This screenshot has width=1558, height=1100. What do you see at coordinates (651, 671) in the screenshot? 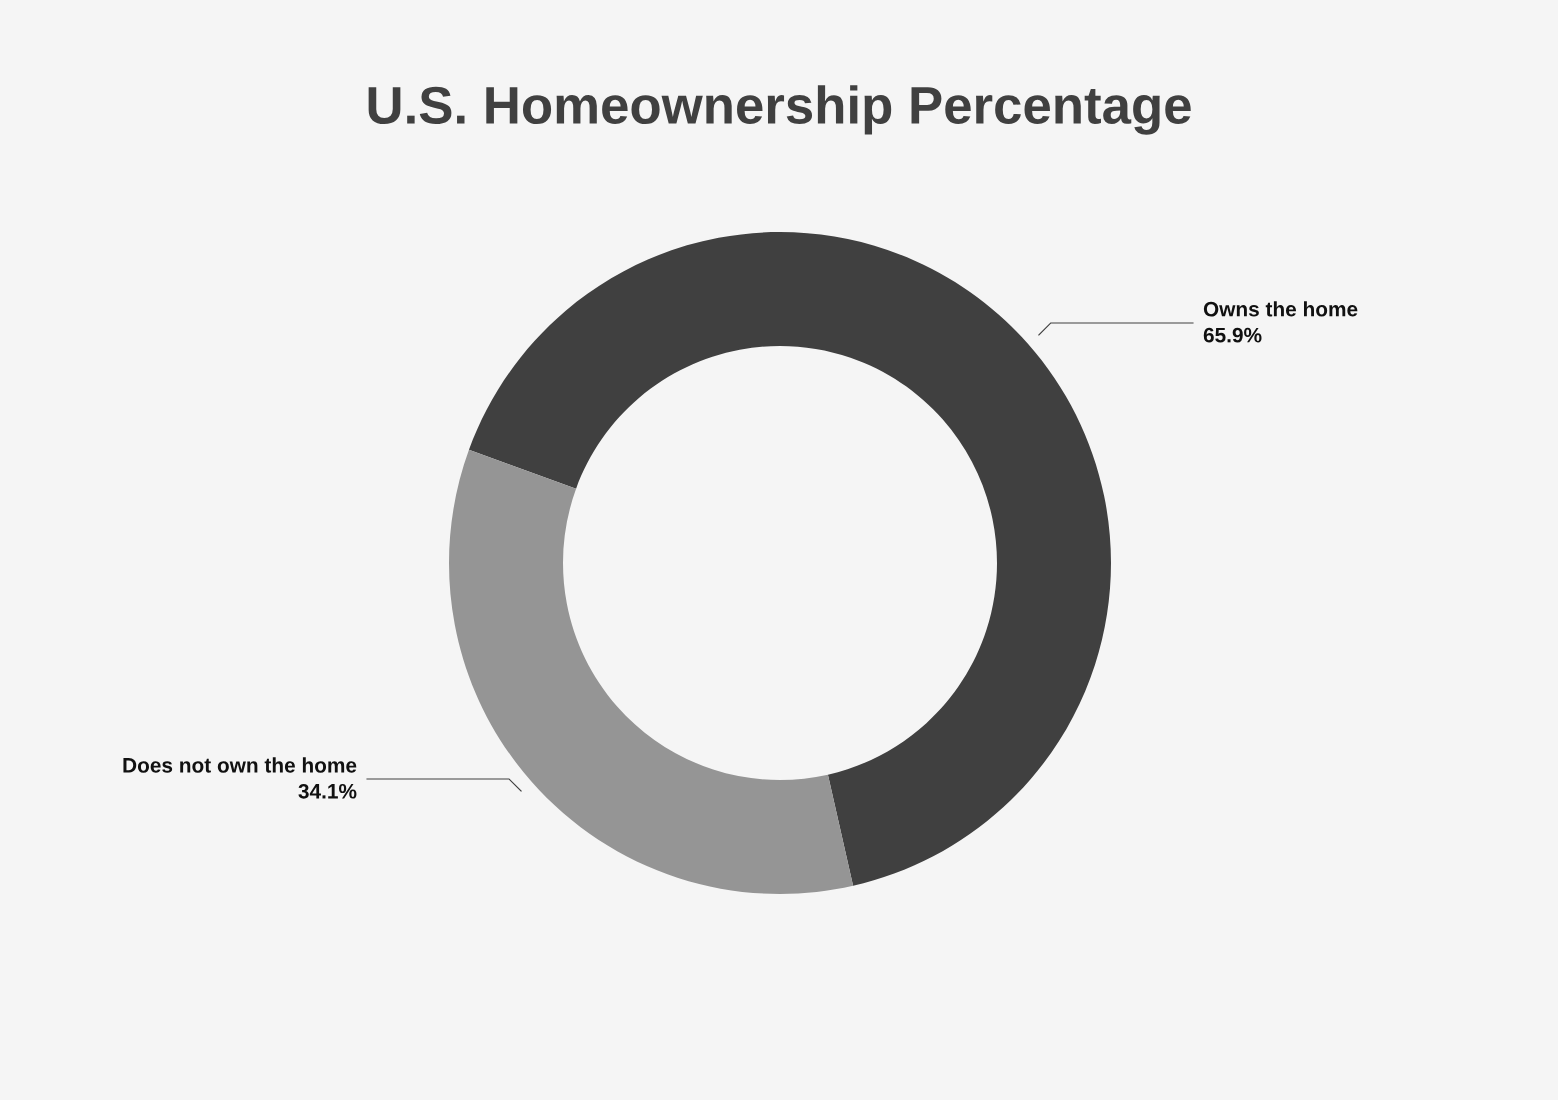
I see `donut-slice` at bounding box center [651, 671].